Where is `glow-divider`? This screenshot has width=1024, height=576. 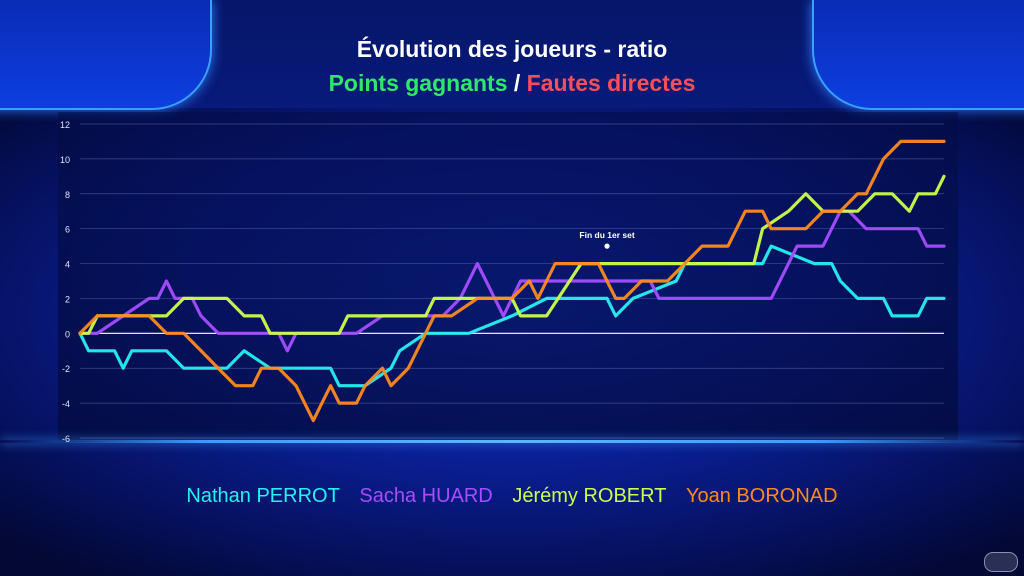
glow-divider is located at coordinates (512, 441).